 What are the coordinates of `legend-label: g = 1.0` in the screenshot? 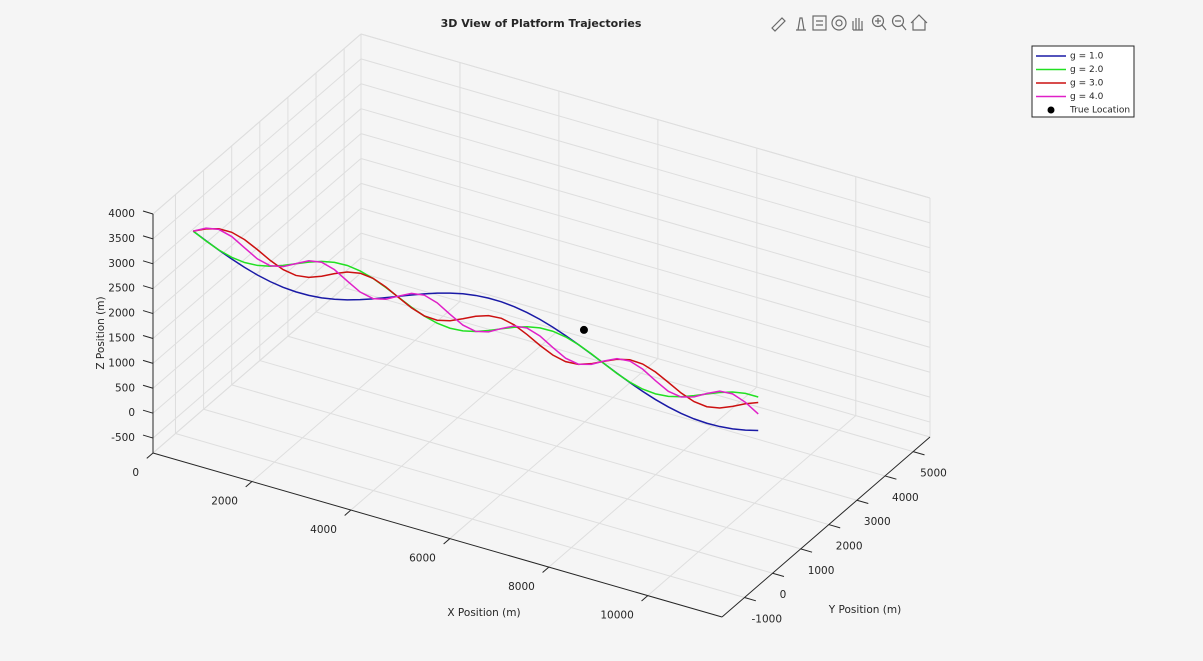 It's located at (1087, 57).